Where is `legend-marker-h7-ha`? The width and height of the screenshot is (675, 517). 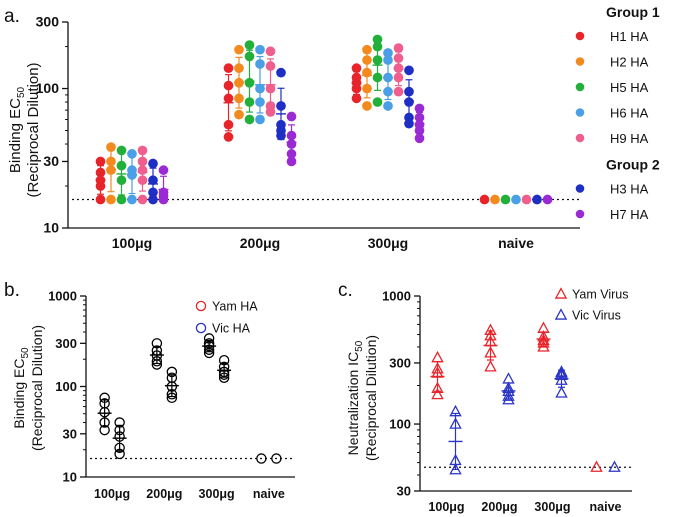
legend-marker-h7-ha is located at coordinates (580, 214).